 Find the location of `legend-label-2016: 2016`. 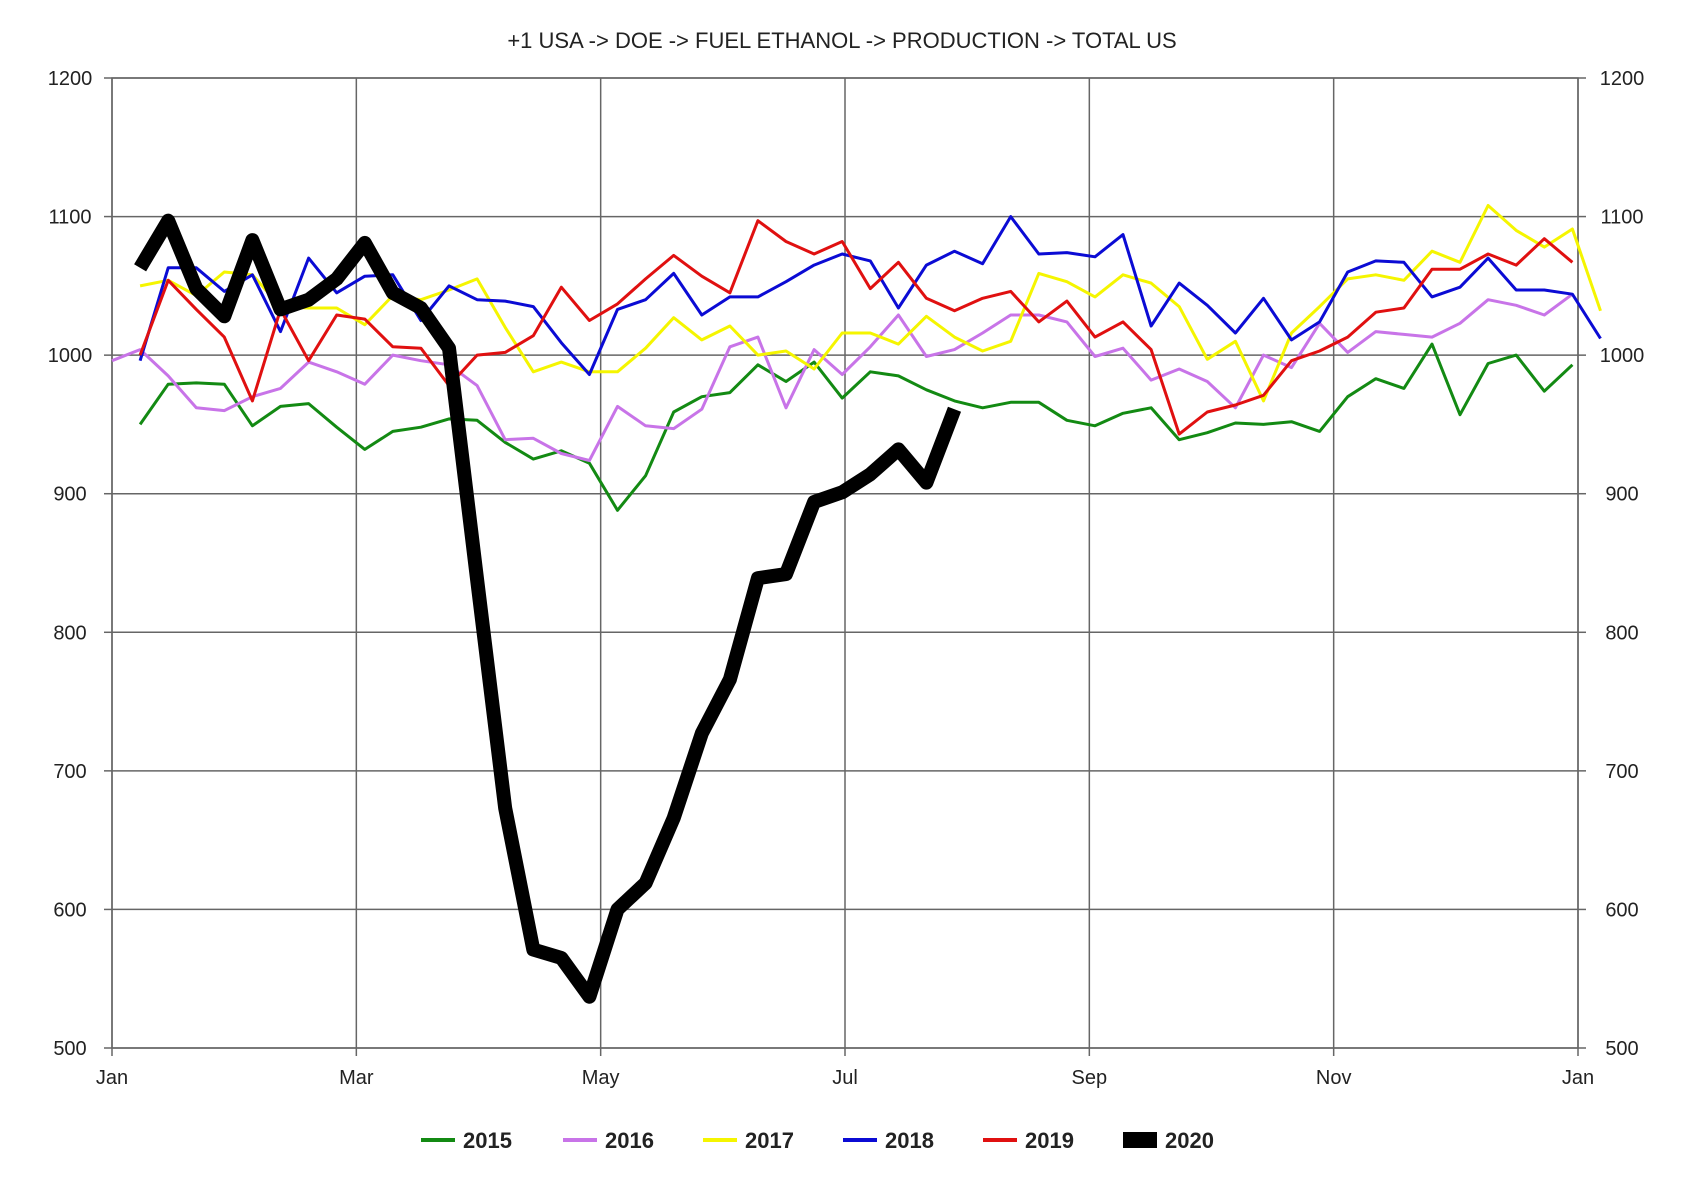

legend-label-2016: 2016 is located at coordinates (629, 1140).